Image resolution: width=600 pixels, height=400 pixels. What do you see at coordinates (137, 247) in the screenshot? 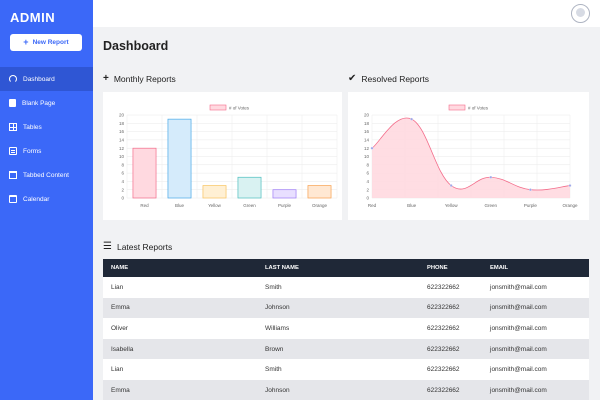
I see `latest-reports-title: ☰ Latest Reports` at bounding box center [137, 247].